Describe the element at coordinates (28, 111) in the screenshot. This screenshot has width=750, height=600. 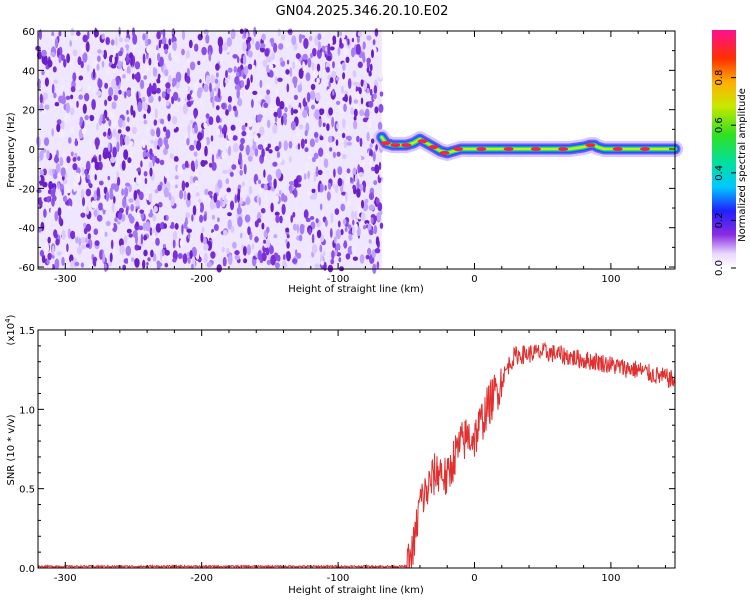
I see `y-tick-label: 20` at that location.